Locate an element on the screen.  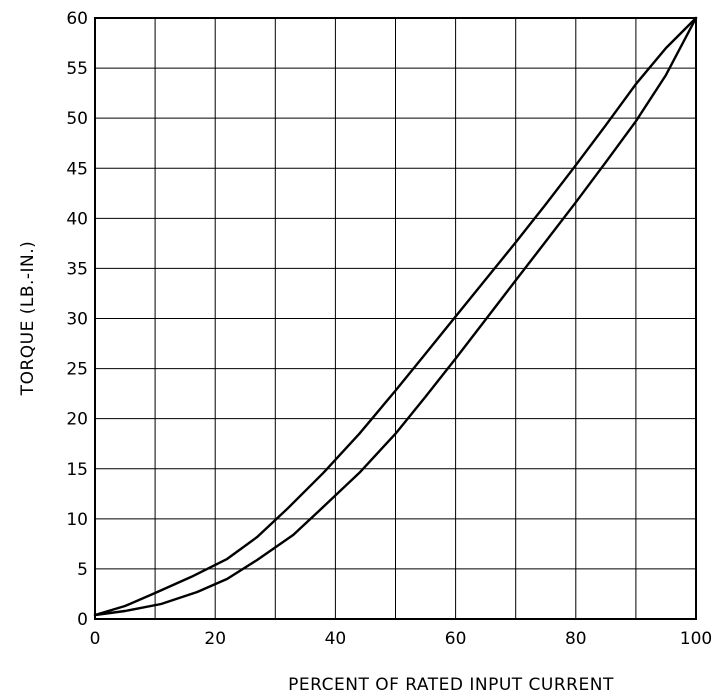
y-tick-label: 35 is located at coordinates (77, 269).